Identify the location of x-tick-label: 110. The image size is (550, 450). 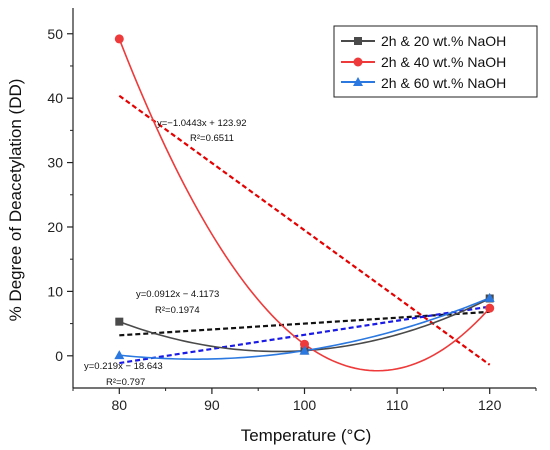
(397, 405).